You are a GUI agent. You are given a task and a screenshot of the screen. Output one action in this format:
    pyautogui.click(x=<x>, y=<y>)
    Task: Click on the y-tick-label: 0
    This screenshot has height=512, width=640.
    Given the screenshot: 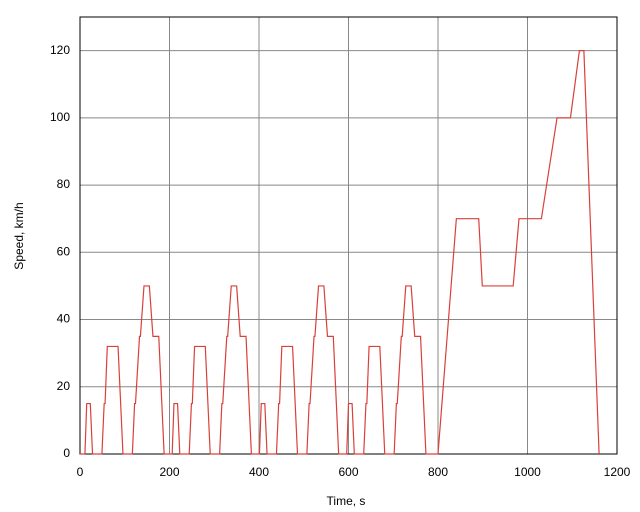 What is the action you would take?
    pyautogui.click(x=66, y=453)
    